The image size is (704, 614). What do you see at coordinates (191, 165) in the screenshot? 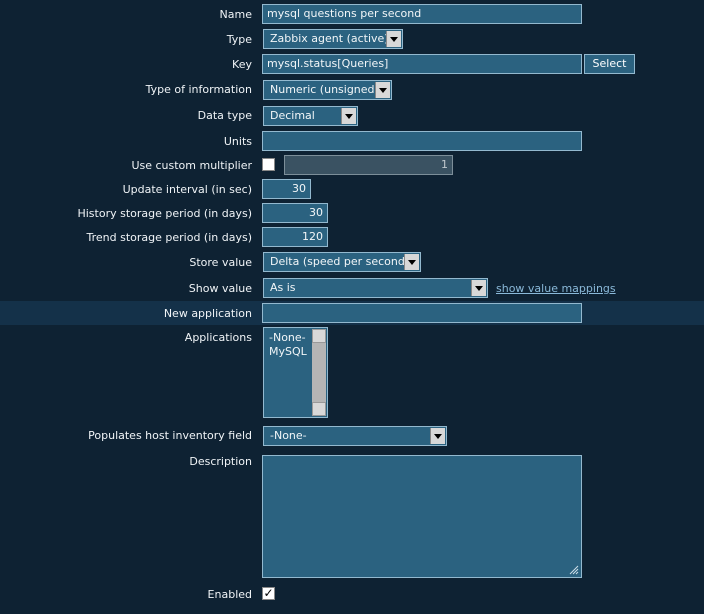
I see `custom-multiplier-label: Use custom multiplier` at bounding box center [191, 165].